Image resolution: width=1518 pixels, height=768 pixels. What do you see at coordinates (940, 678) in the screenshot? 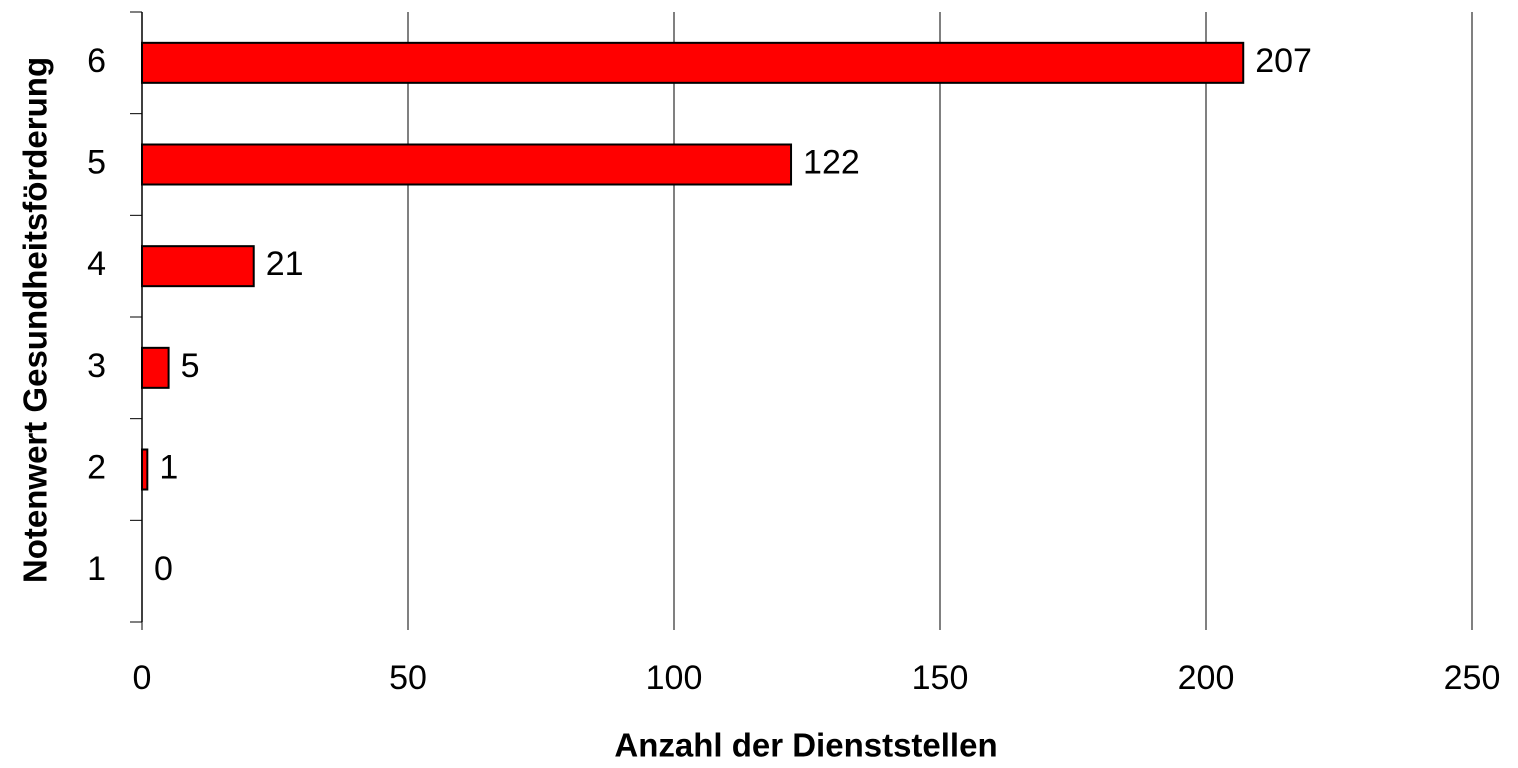
I see `x-tick-label: 150` at bounding box center [940, 678].